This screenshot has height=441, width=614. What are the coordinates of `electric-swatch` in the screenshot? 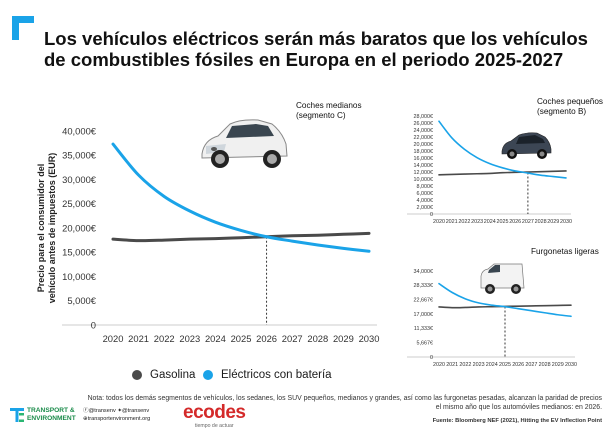 It's located at (208, 375).